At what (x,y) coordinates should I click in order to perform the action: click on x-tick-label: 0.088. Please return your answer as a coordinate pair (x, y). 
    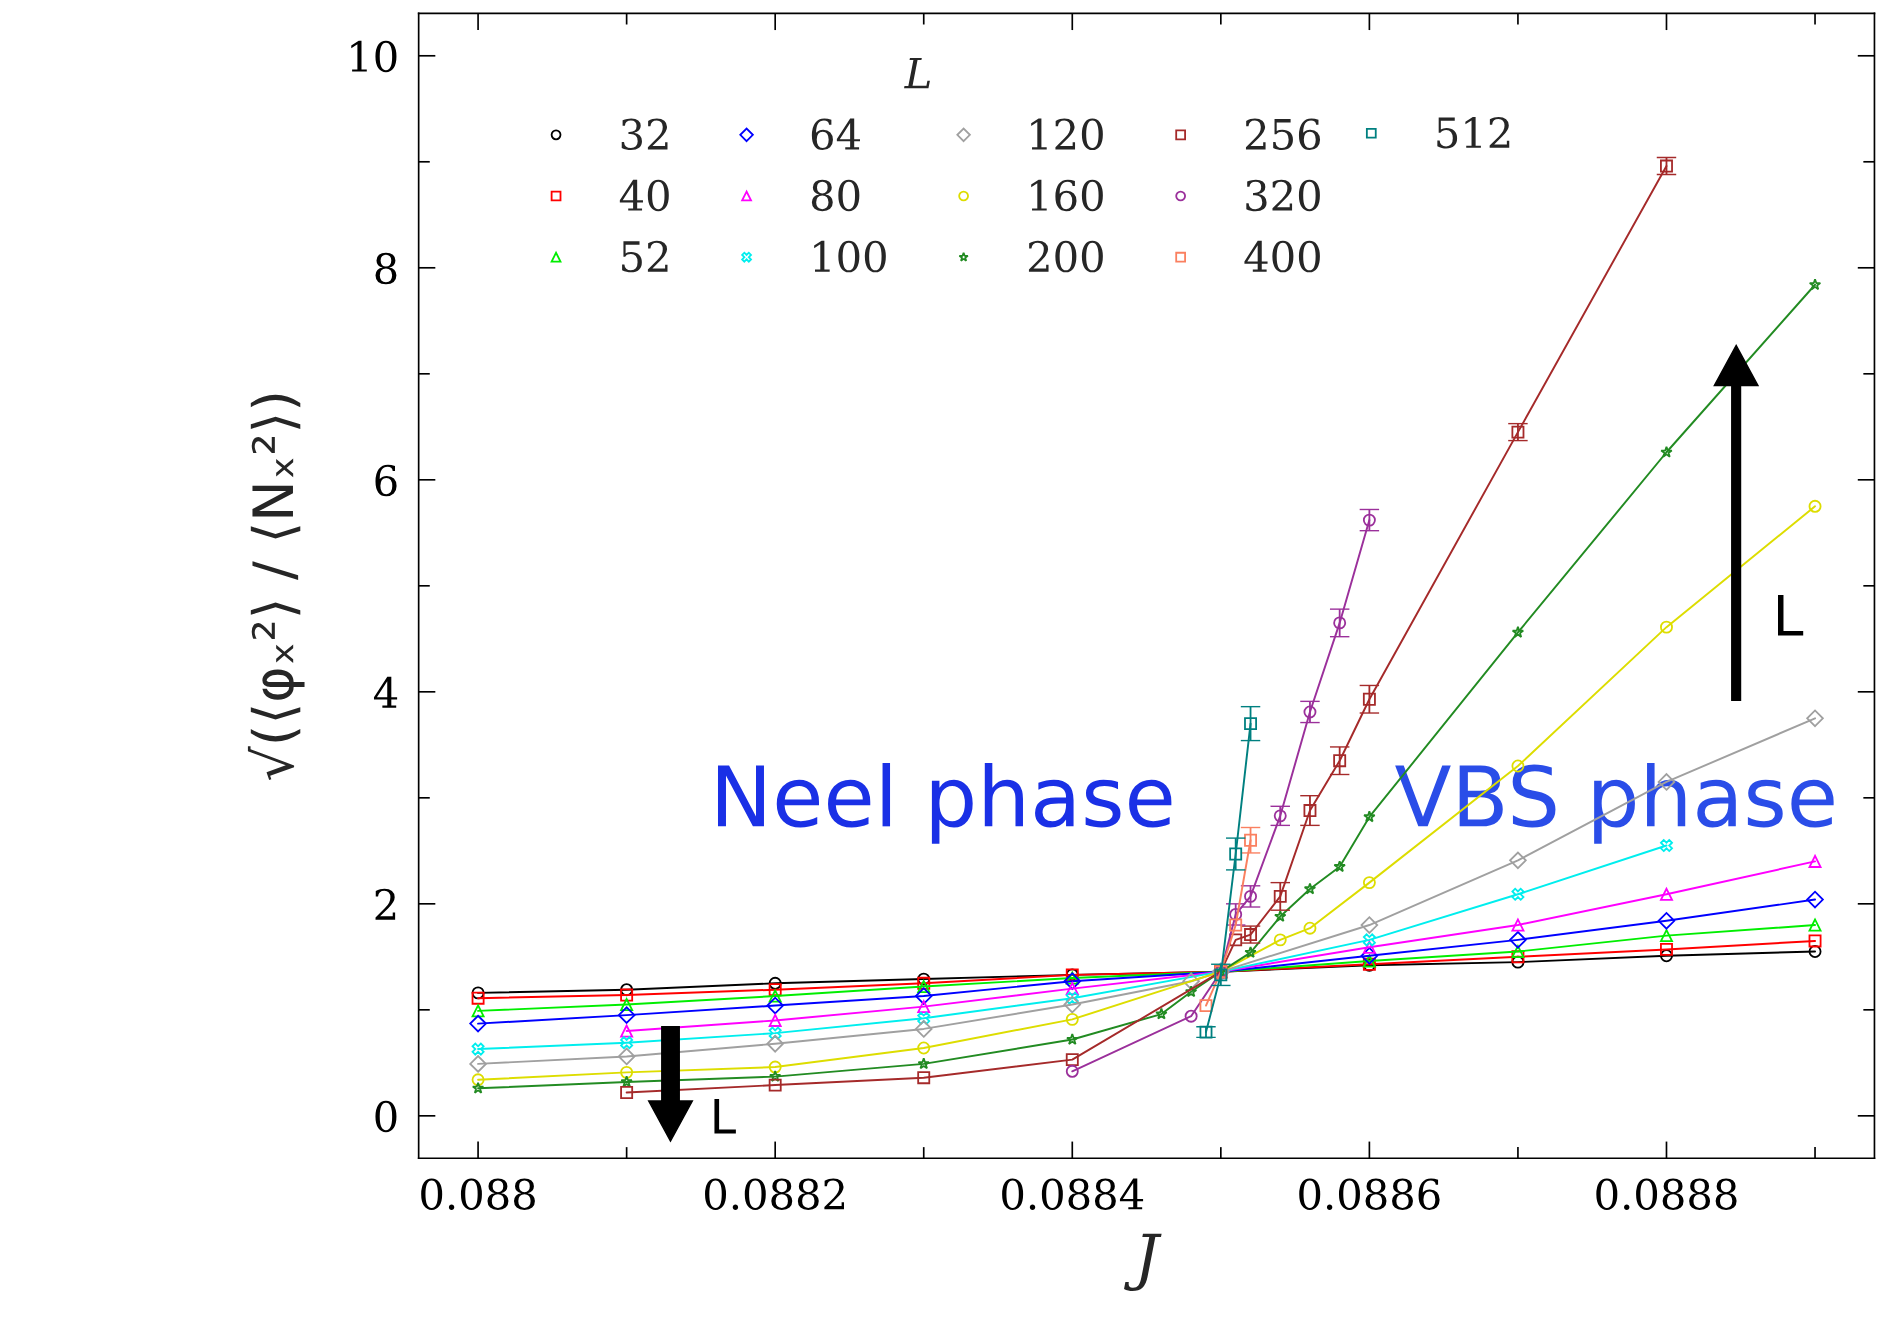
    Looking at the image, I should click on (478, 1194).